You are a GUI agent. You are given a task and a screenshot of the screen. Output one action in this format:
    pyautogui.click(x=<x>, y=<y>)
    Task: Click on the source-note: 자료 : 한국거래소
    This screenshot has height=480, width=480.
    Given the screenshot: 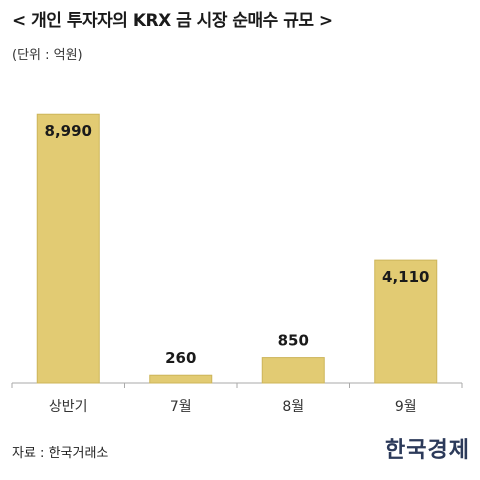 What is the action you would take?
    pyautogui.click(x=60, y=453)
    